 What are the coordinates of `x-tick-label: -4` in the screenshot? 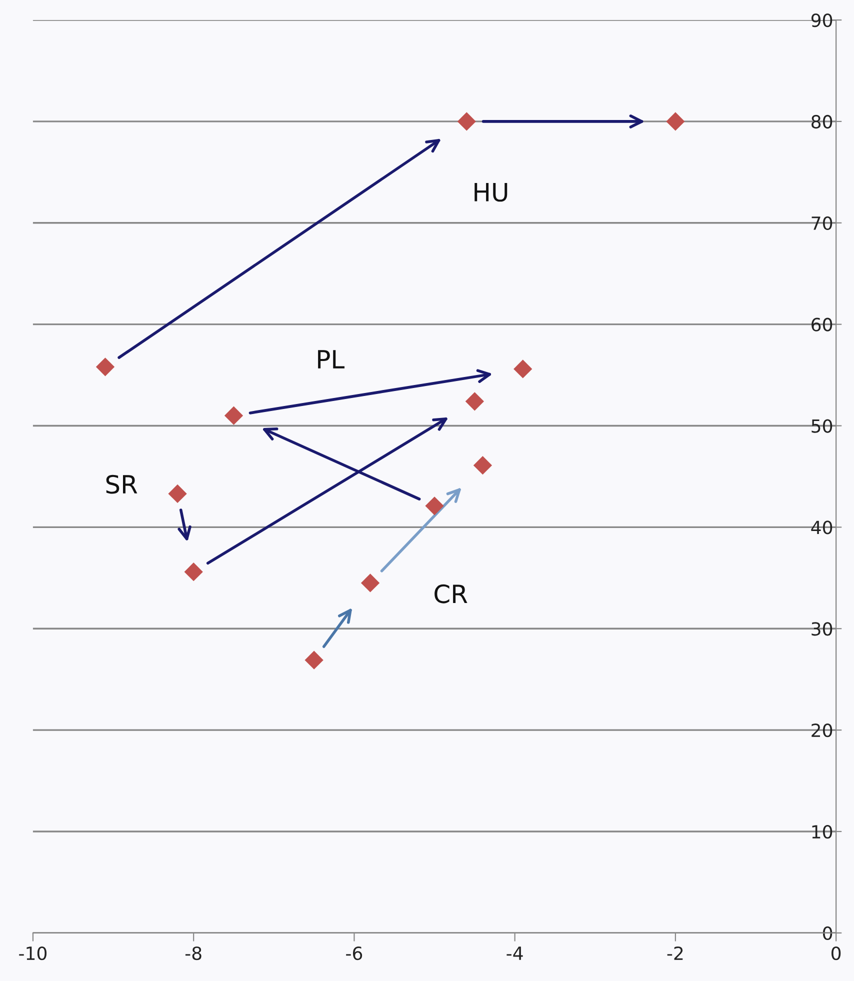 It's located at (514, 953).